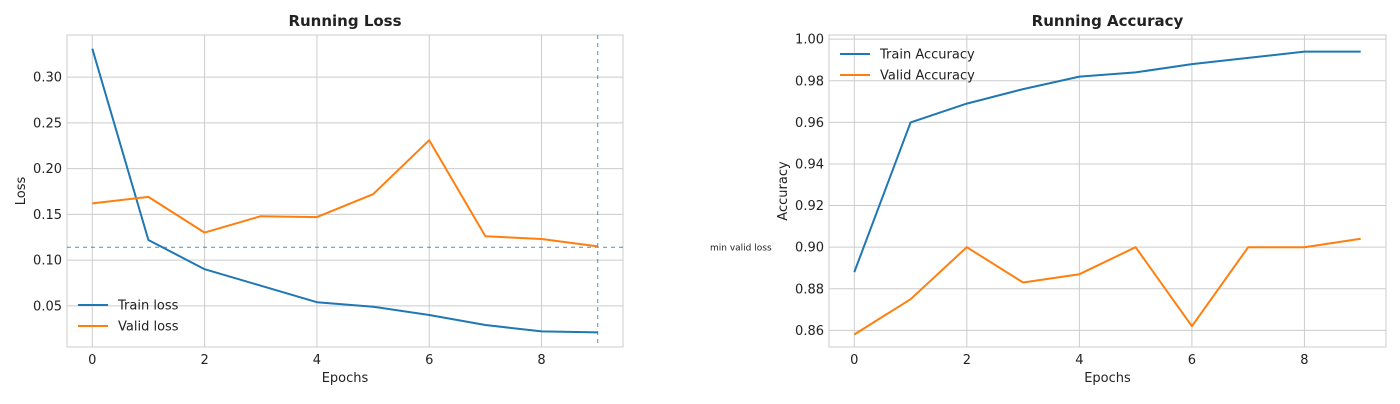  I want to click on series-line-valid-loss, so click(344, 193).